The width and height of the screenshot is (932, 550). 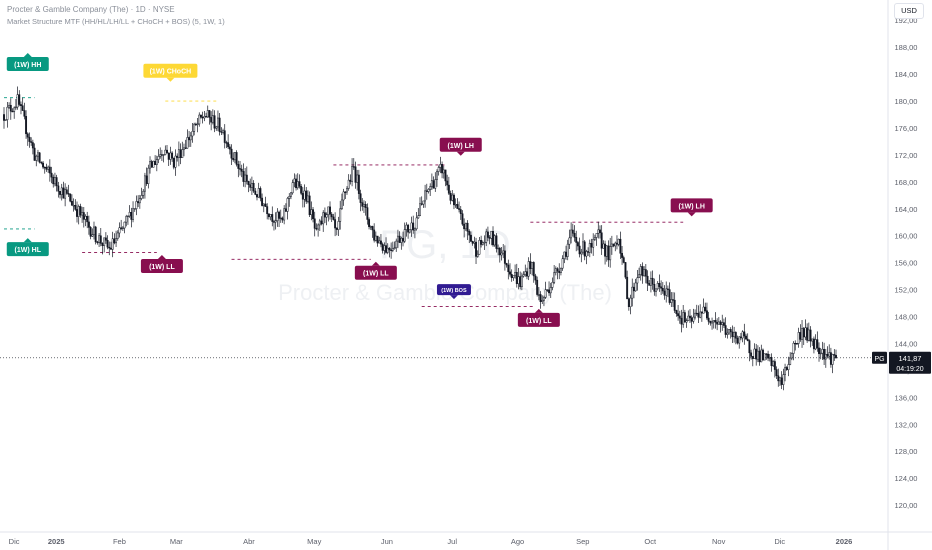 I want to click on structure-label: (1W) HL, so click(x=27, y=247).